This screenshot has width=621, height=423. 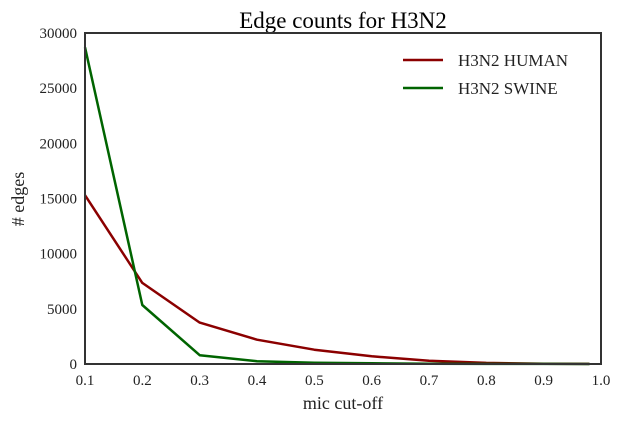 I want to click on x-tick-label: 0.3, so click(x=199, y=381).